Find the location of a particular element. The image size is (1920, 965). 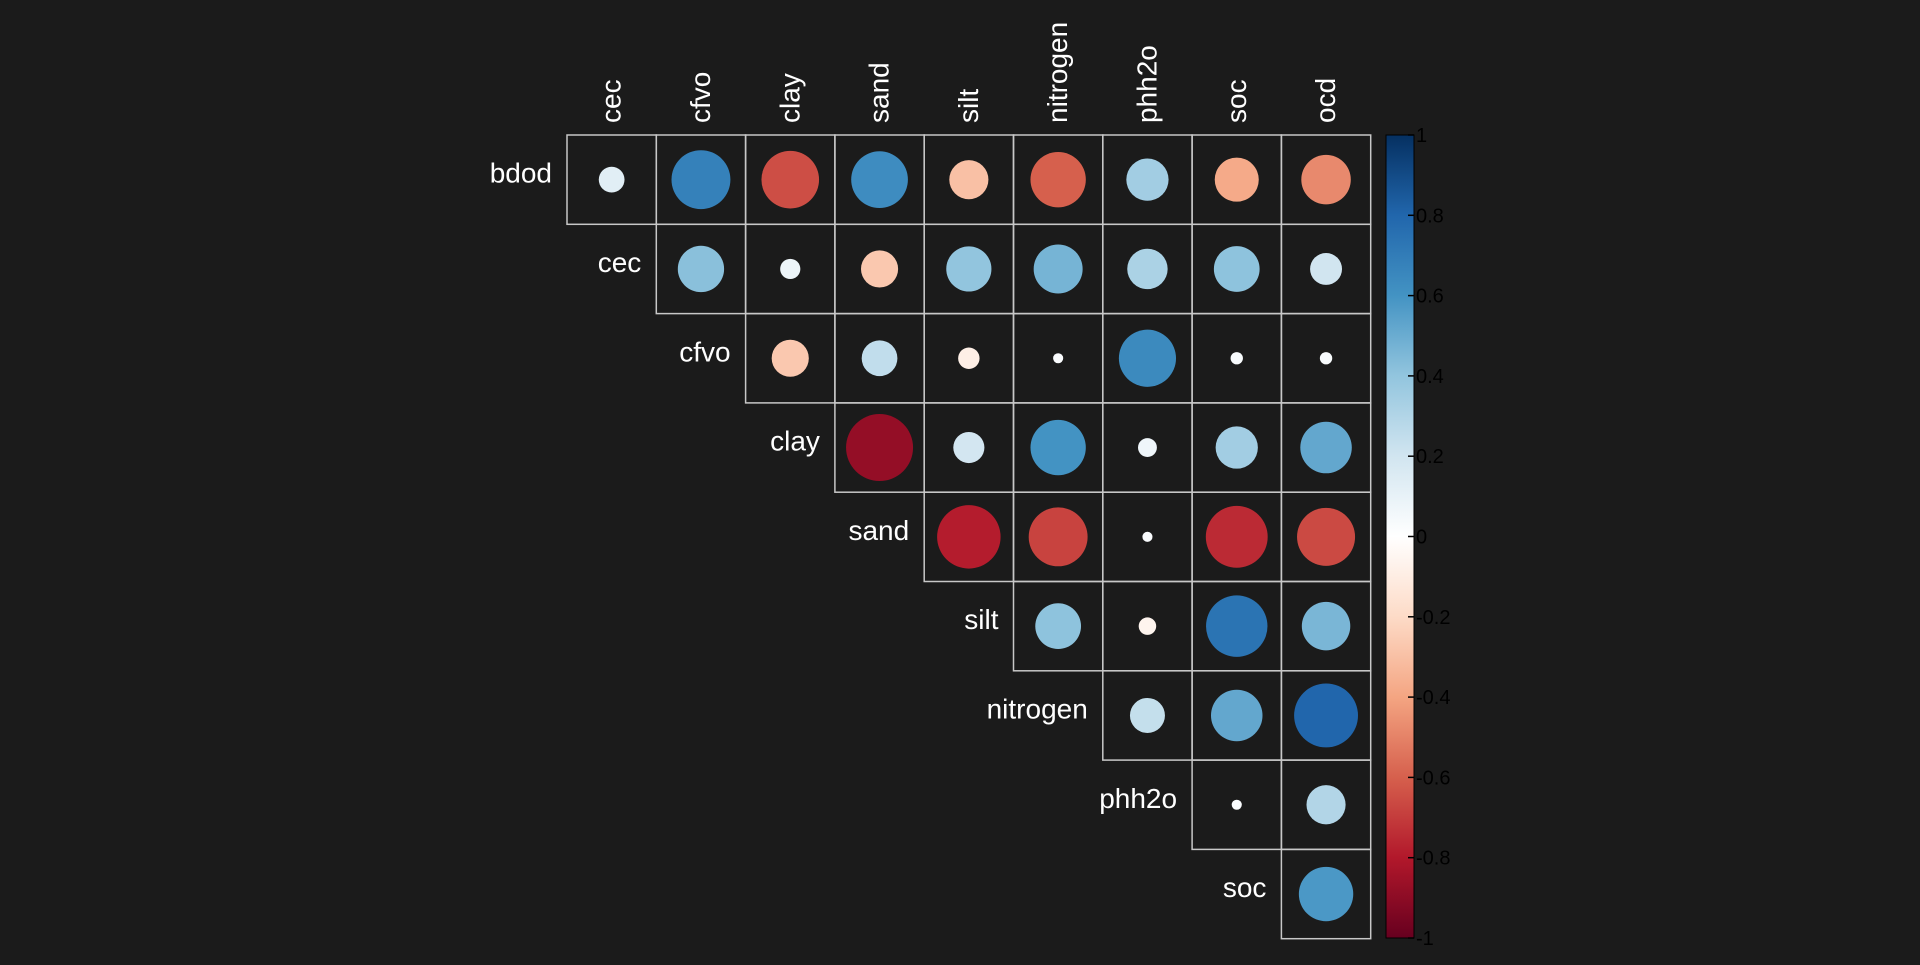

correlation-circle-nitrogen-soc is located at coordinates (1236, 715).